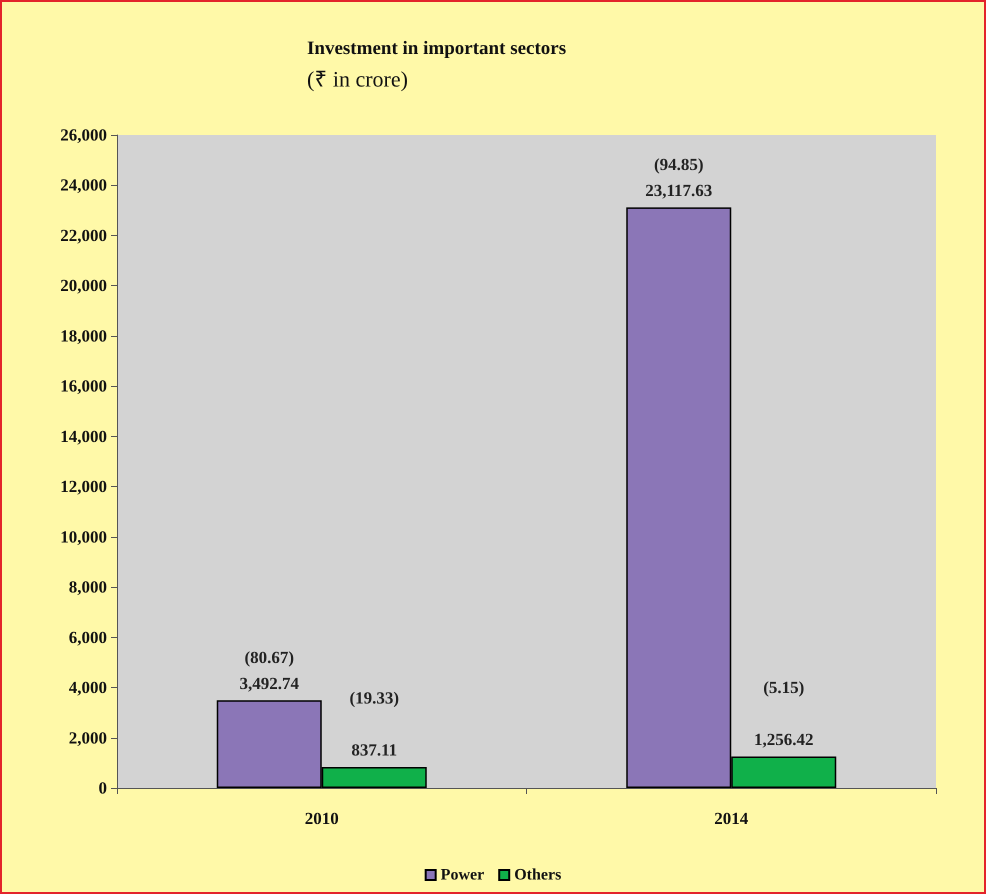 This screenshot has height=894, width=986. Describe the element at coordinates (102, 788) in the screenshot. I see `y-tick-label: 0` at that location.